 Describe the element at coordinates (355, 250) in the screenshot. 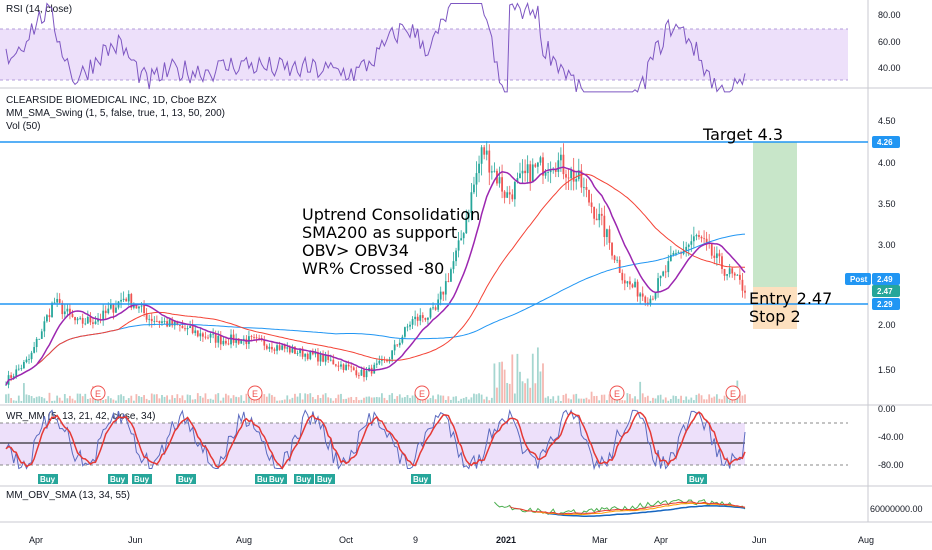

I see `note-line-3: OBV> OBV34` at that location.